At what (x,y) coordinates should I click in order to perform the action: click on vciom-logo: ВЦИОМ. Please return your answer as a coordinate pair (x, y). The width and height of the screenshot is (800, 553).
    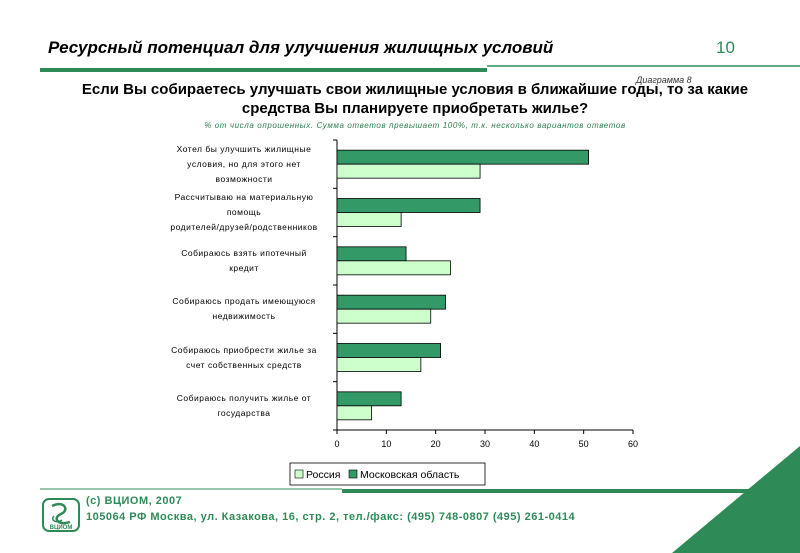
    Looking at the image, I should click on (61, 515).